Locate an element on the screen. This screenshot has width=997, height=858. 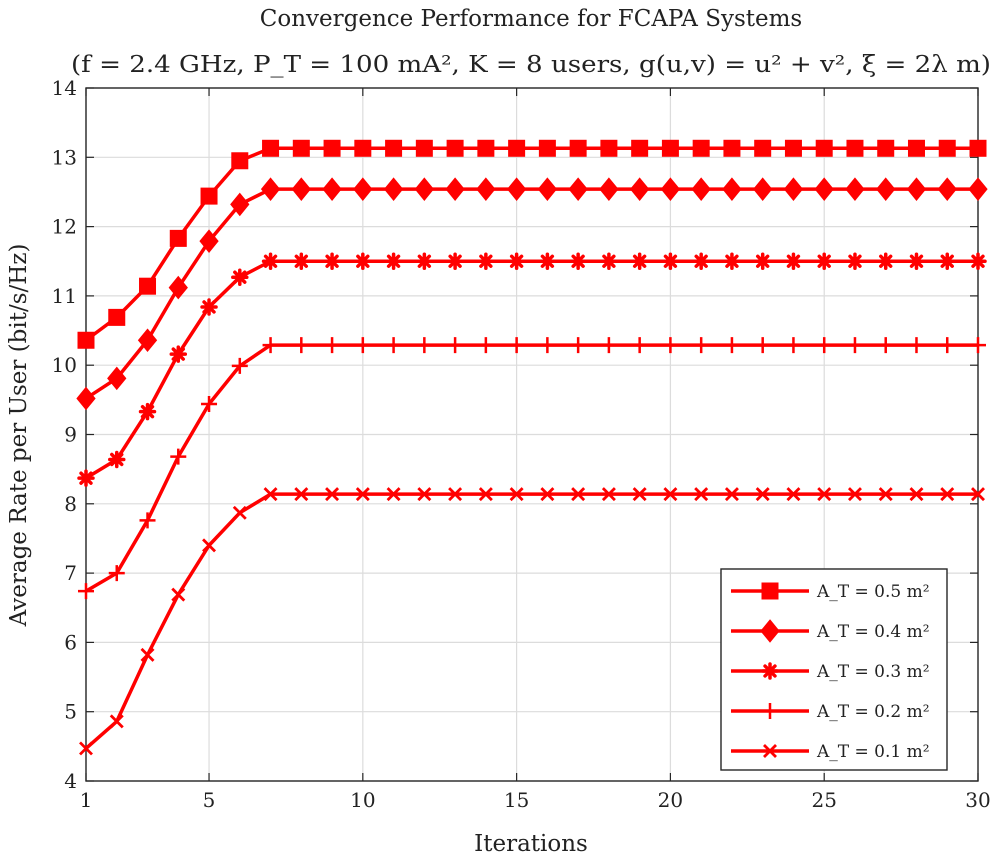
x-tick-label: 10 is located at coordinates (362, 800).